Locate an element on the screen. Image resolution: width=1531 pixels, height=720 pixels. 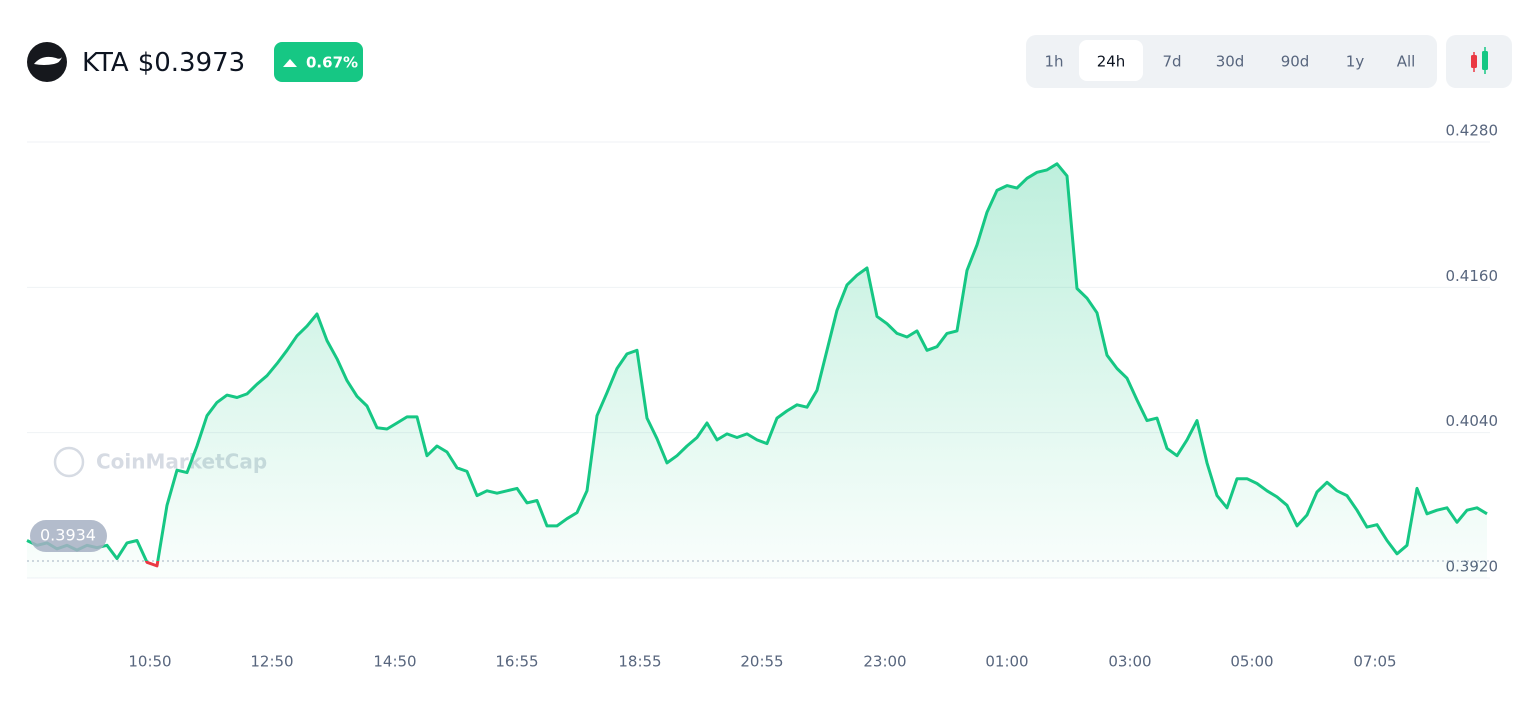
change-badge is located at coordinates (318, 62).